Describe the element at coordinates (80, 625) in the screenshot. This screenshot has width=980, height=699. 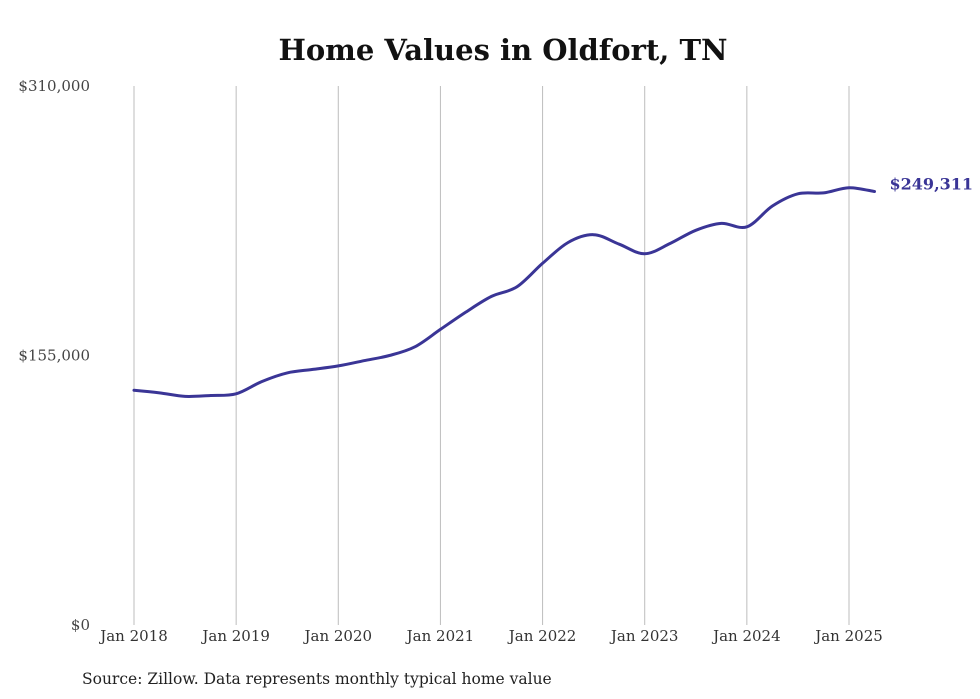
I see `y-tick-label: $0` at that location.